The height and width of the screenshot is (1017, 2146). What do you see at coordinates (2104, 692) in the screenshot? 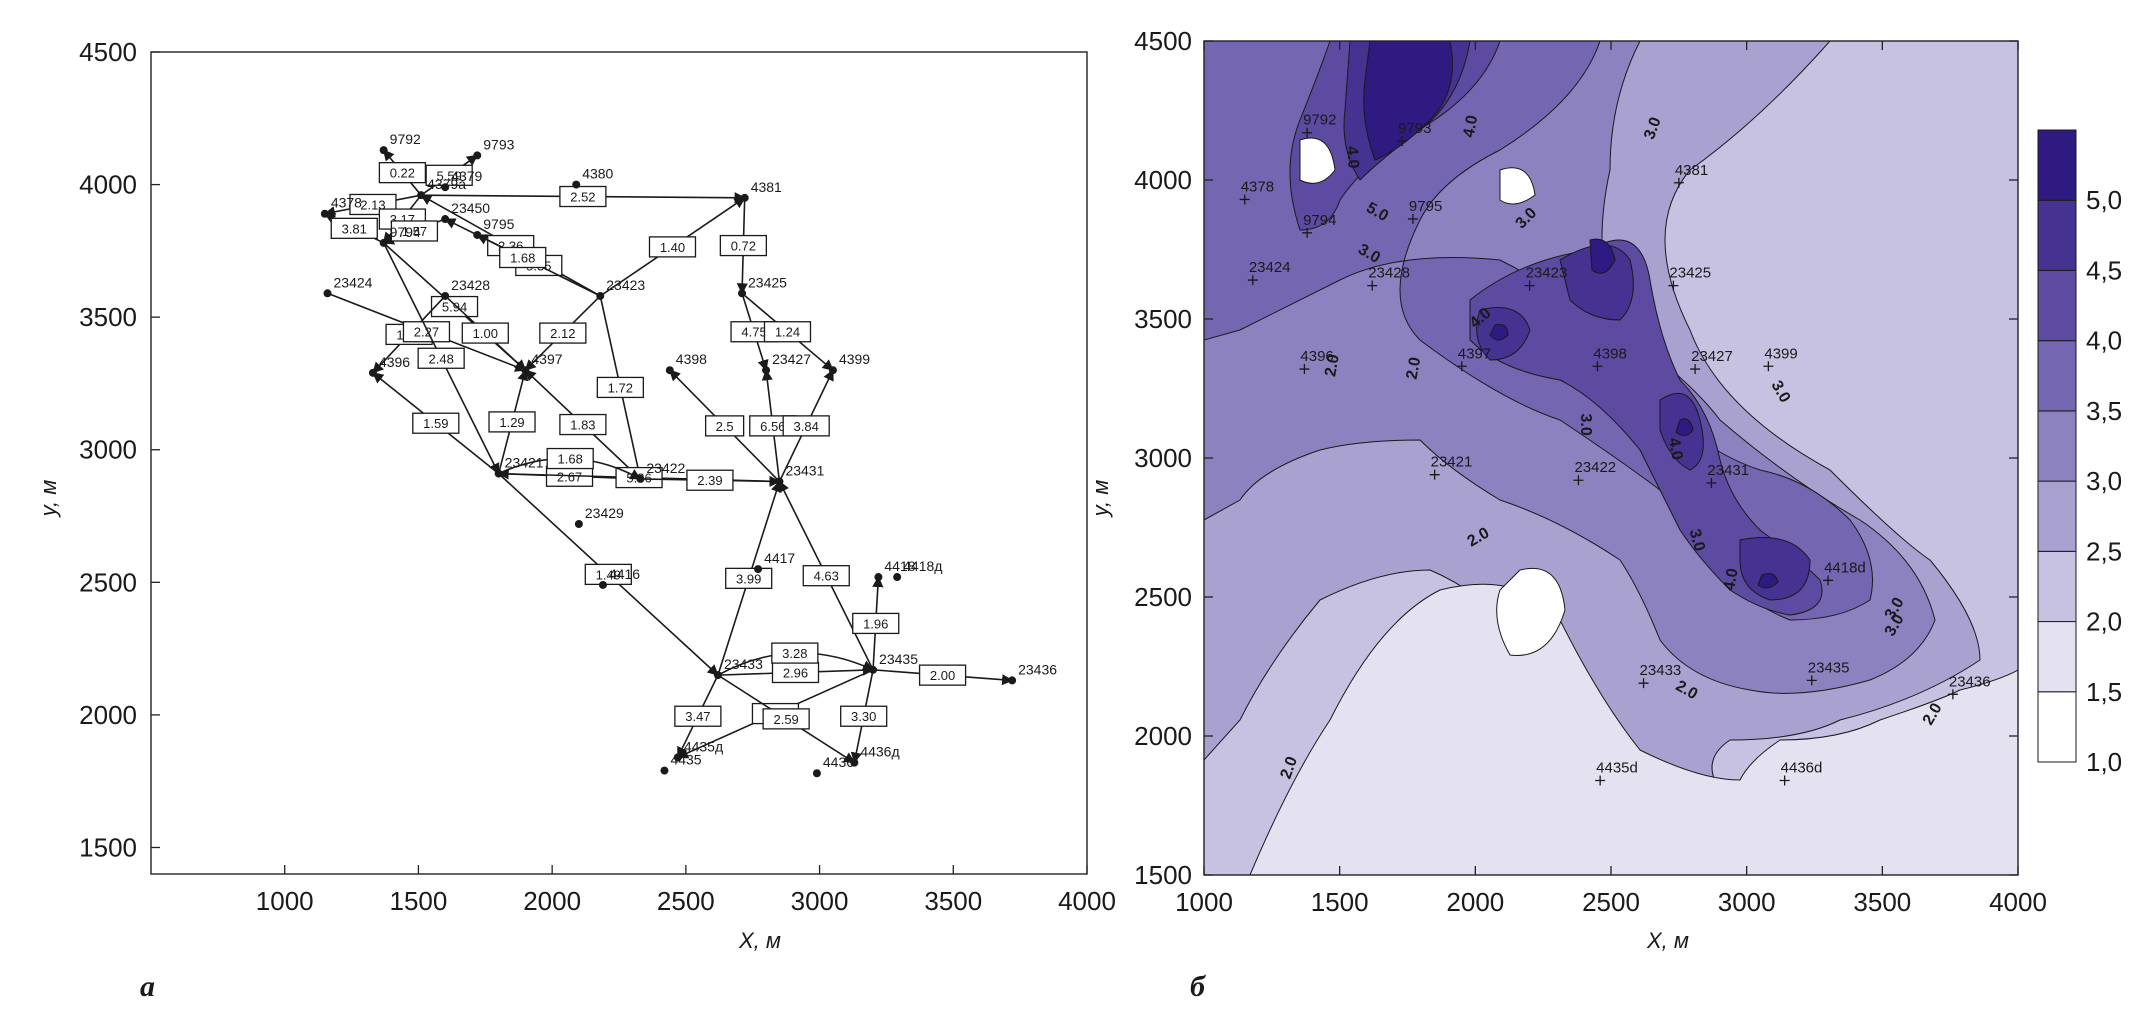
I see `colorbar-label: 1,5` at bounding box center [2104, 692].